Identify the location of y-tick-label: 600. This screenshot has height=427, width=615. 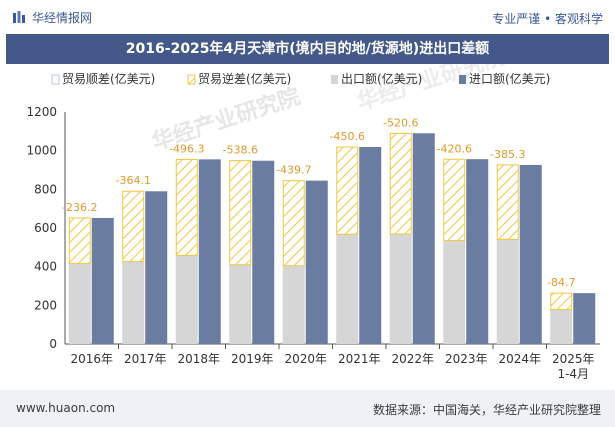
(45, 228).